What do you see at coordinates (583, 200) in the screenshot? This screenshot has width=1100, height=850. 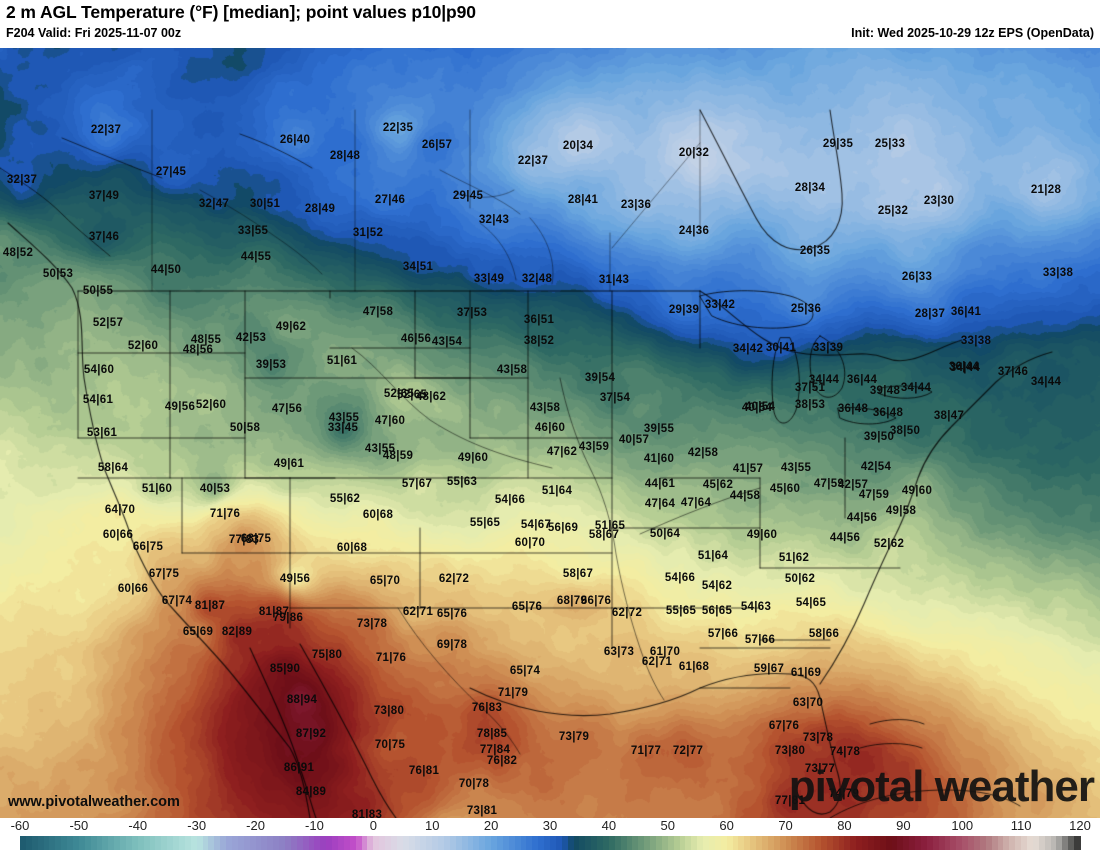 I see `point-value-label: 28|41` at bounding box center [583, 200].